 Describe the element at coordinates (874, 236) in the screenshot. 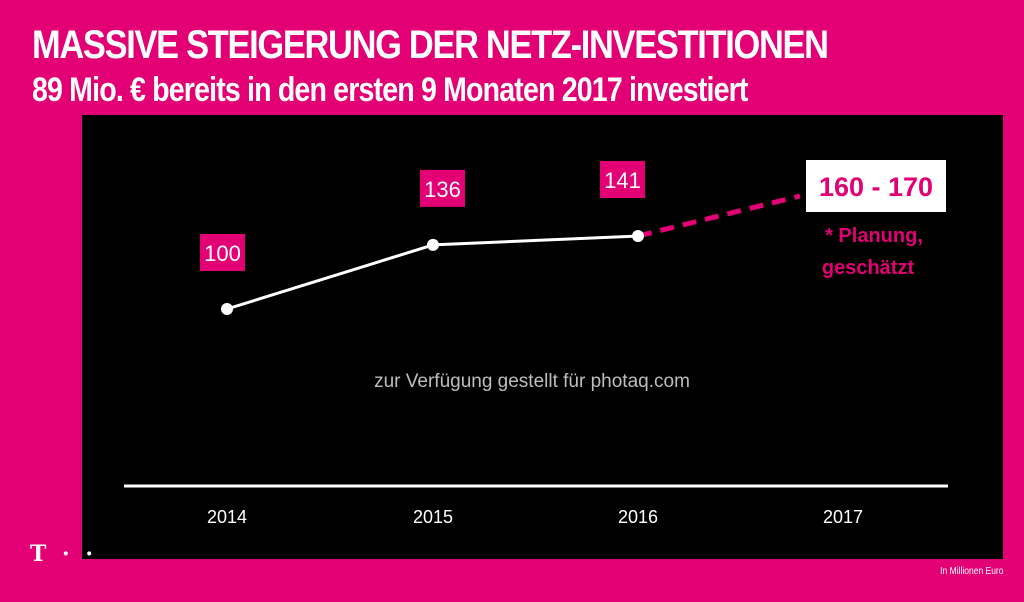

I see `annotation-line-1: * Planung,` at that location.